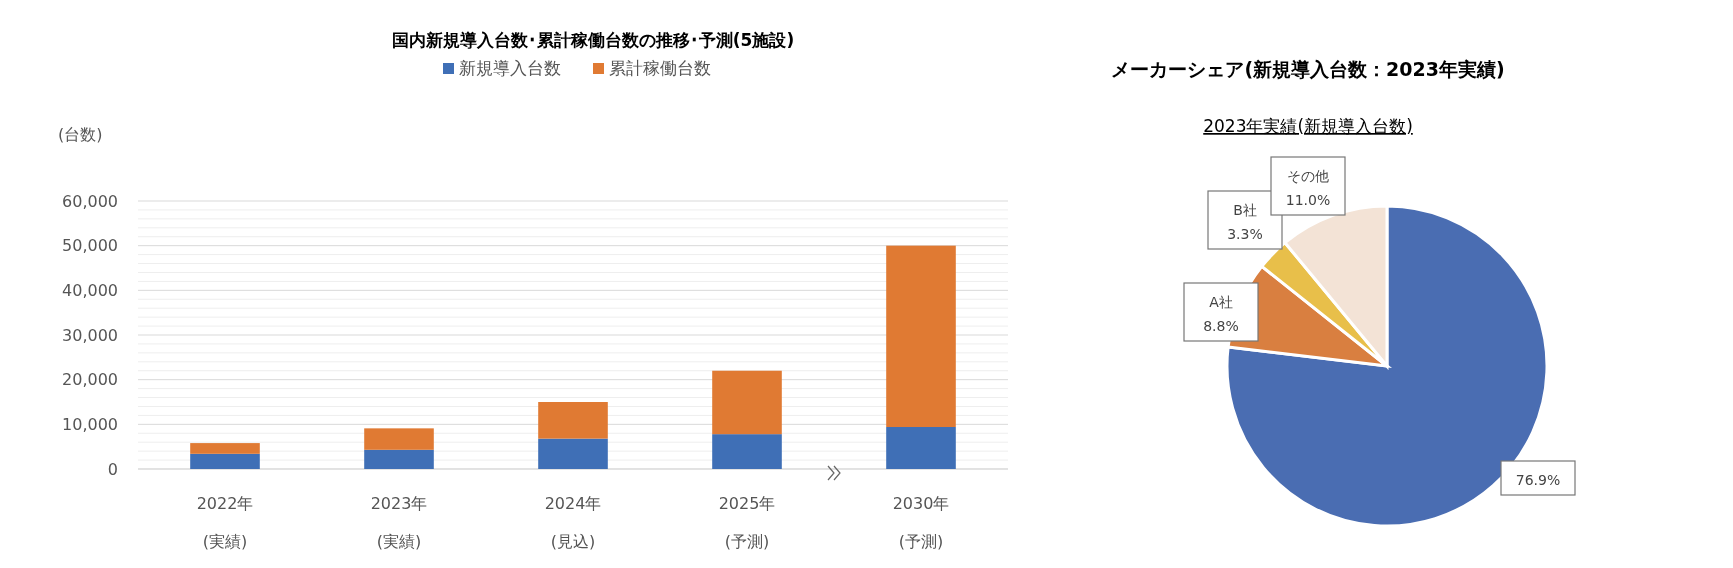 The height and width of the screenshot is (568, 1733). What do you see at coordinates (510, 68) in the screenshot?
I see `legend-label: 新規導入台数` at bounding box center [510, 68].